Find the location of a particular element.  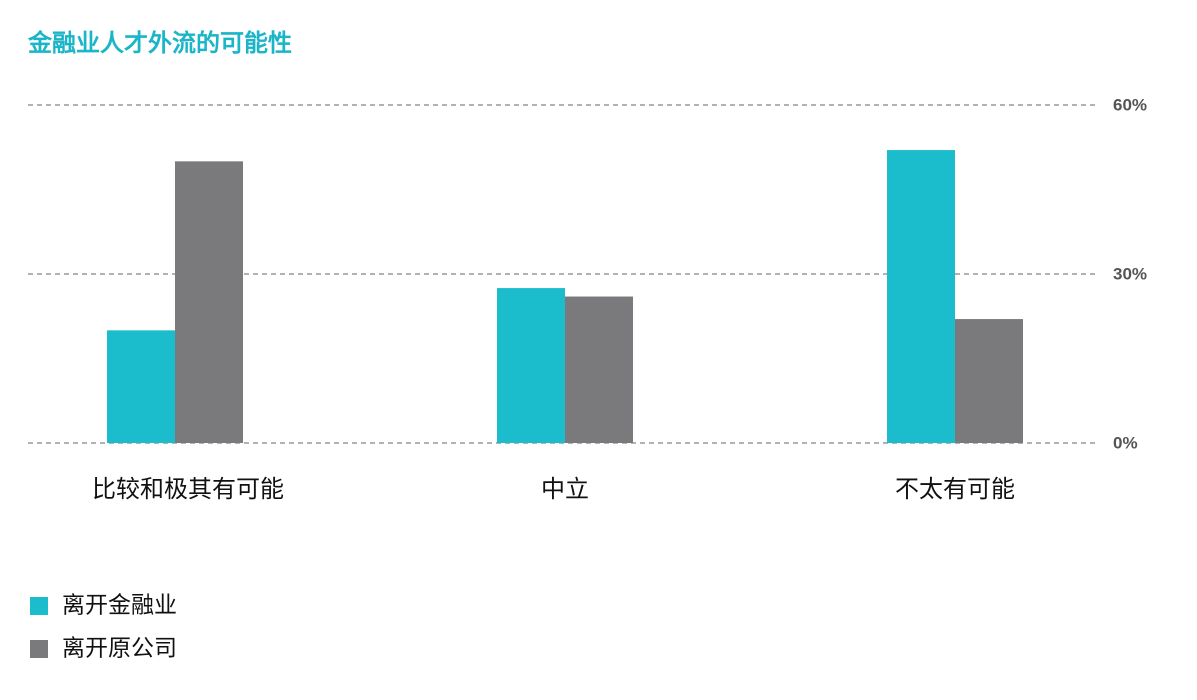

y-tick-label: 0% is located at coordinates (1125, 442).